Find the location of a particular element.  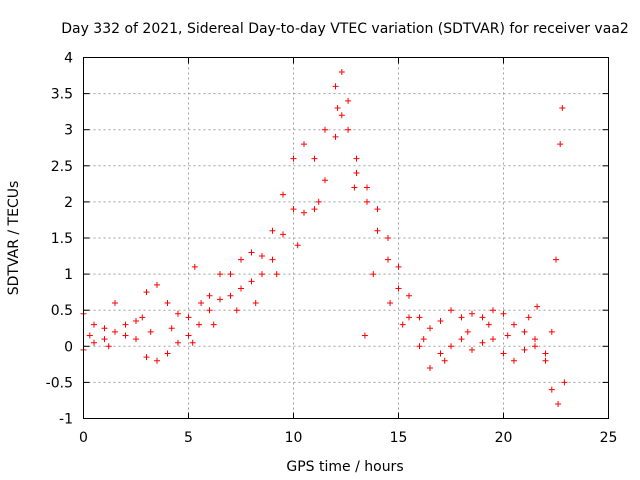

y-tick-label: 0 is located at coordinates (68, 347).